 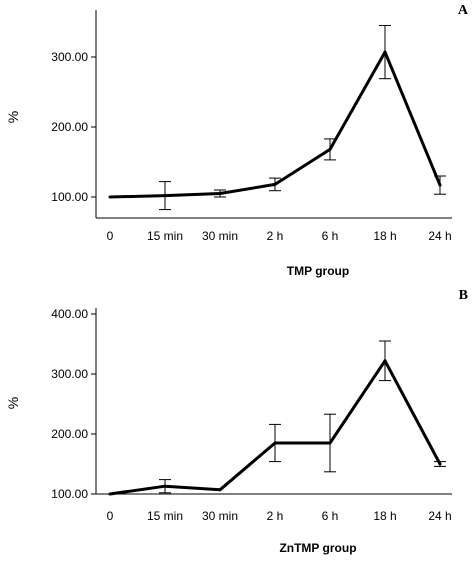 I want to click on panel-a-y-axis-label: %, so click(x=13, y=117).